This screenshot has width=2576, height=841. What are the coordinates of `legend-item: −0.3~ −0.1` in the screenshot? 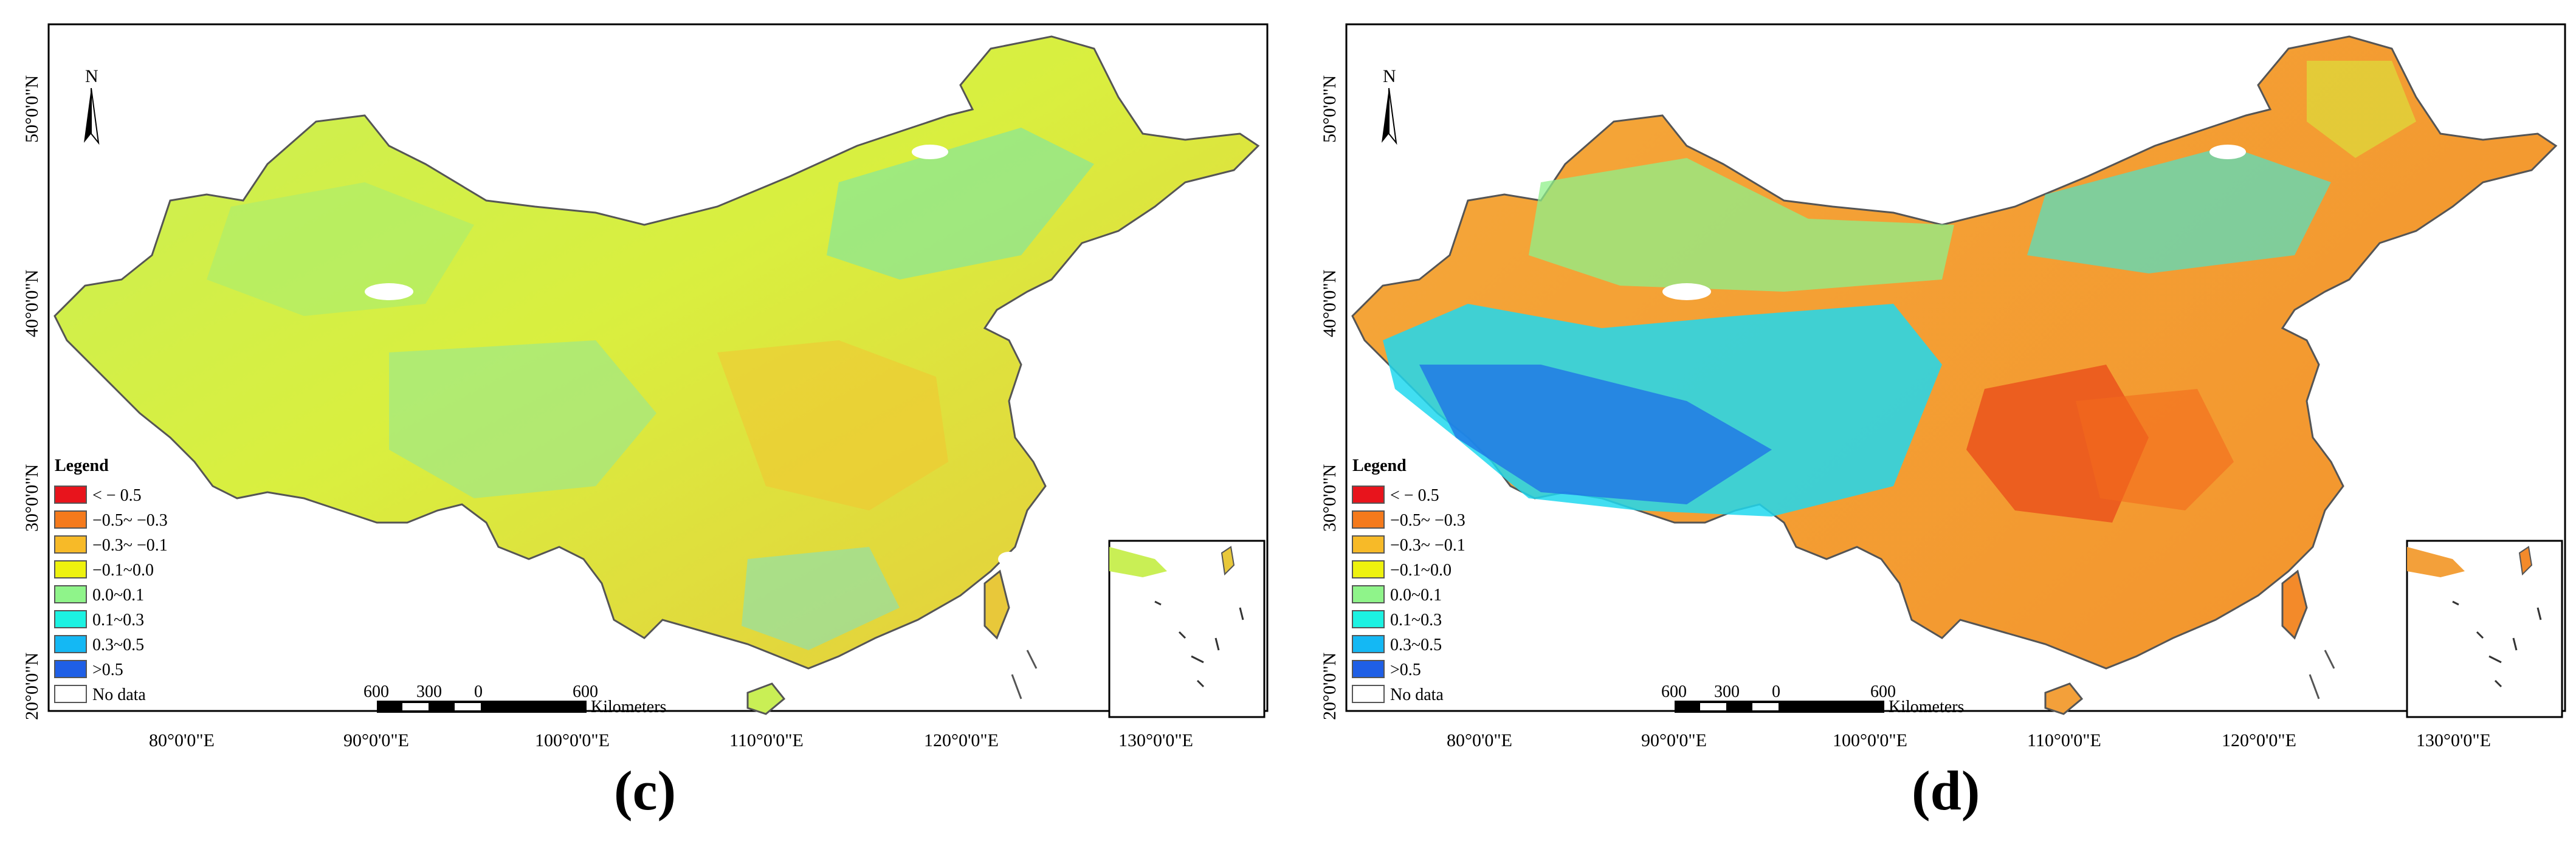 It's located at (1408, 545).